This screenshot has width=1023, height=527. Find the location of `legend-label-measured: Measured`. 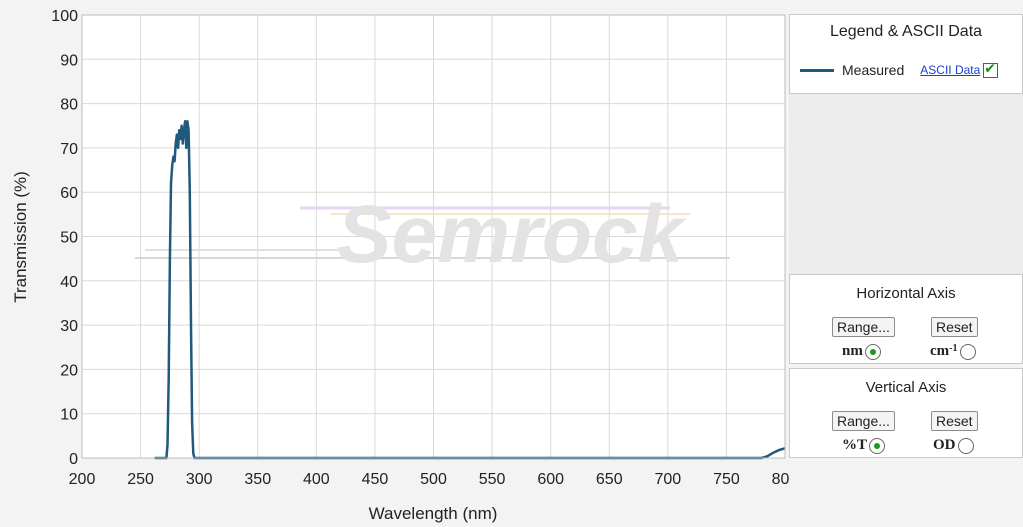

legend-label-measured: Measured is located at coordinates (873, 70).